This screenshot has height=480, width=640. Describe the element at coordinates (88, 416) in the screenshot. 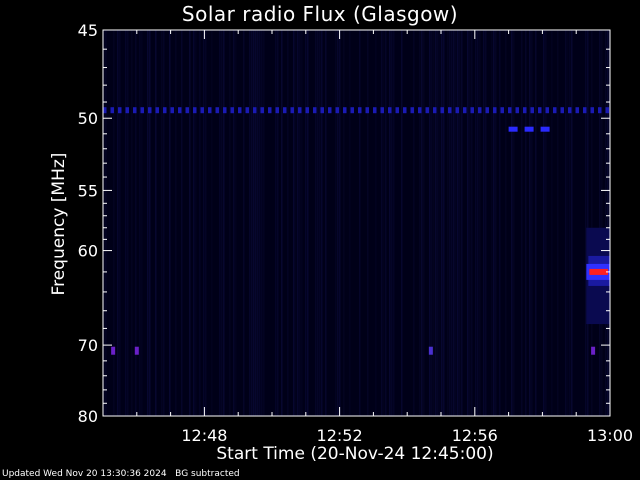

I see `y-tick-label: 80` at that location.